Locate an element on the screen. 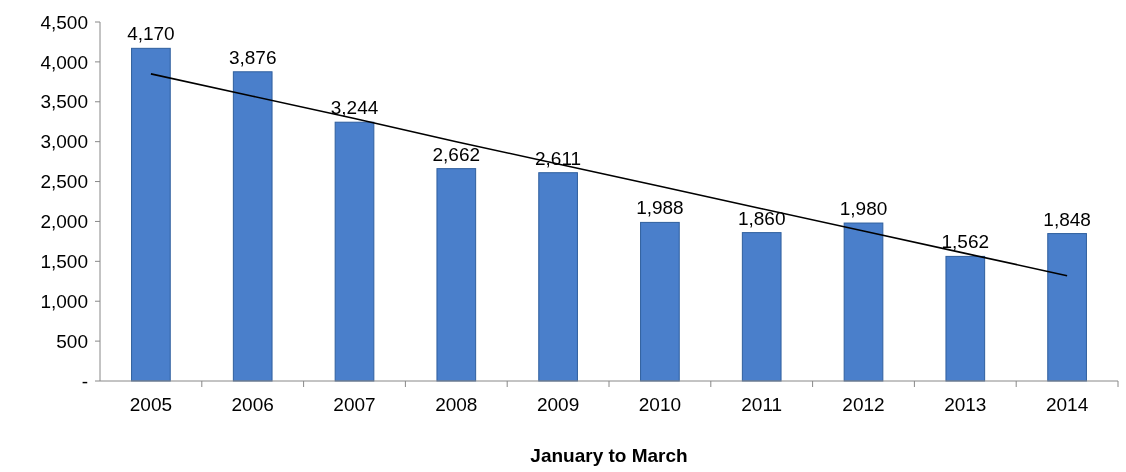 The image size is (1126, 472). data-label: 2,662 is located at coordinates (456, 154).